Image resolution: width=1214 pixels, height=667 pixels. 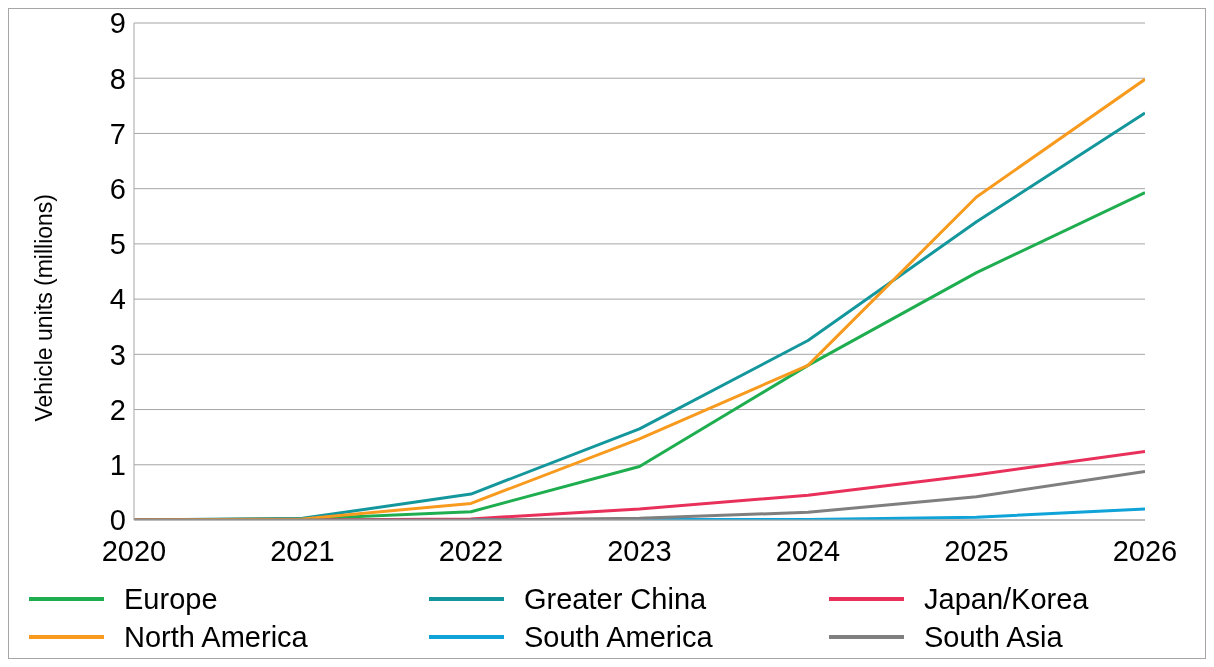 I want to click on y-tick-label: 3, so click(x=117, y=354).